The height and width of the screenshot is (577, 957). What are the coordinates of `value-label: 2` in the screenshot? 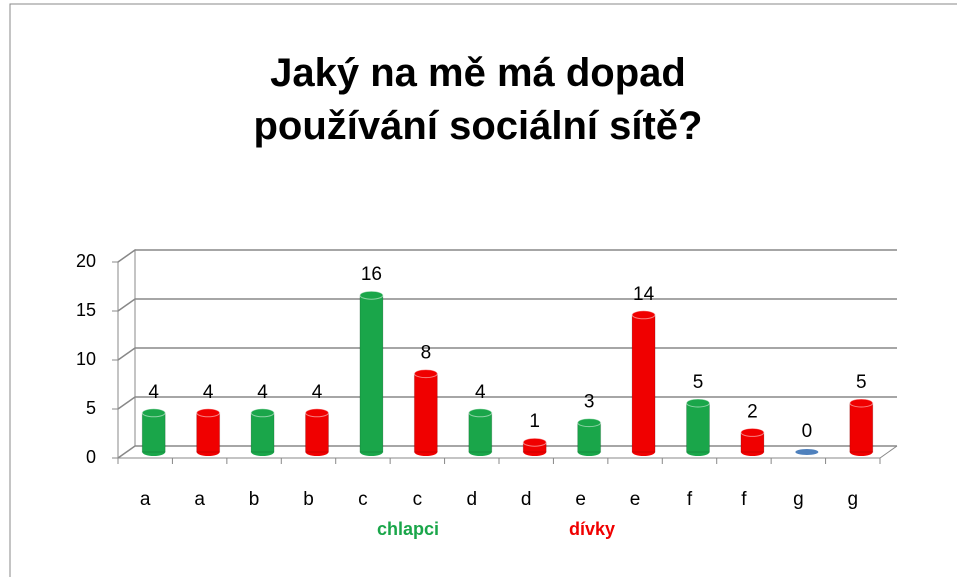 It's located at (752, 411).